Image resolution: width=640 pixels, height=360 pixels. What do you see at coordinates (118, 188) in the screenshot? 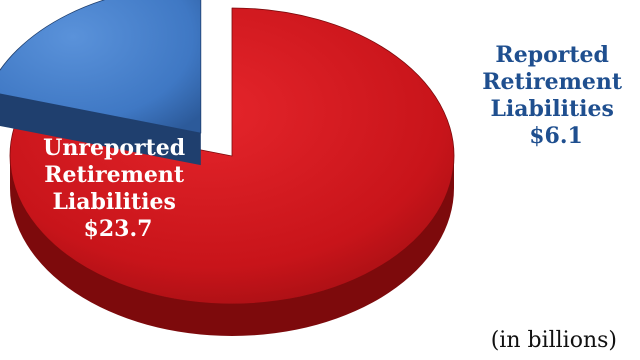
I see `slice-label-unreported: Unreported Retirement Liabilities $23.7` at bounding box center [118, 188].